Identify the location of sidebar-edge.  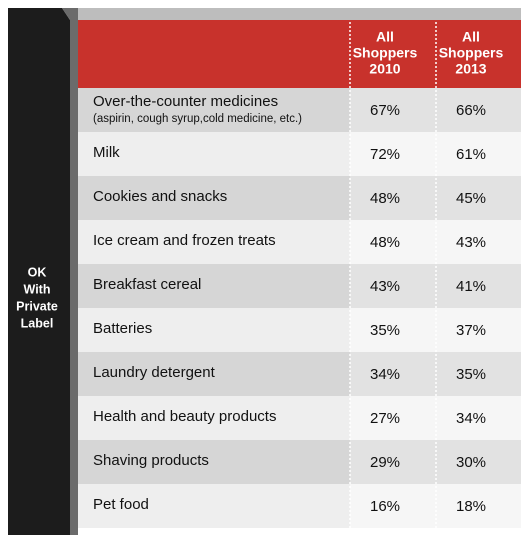
(70, 271).